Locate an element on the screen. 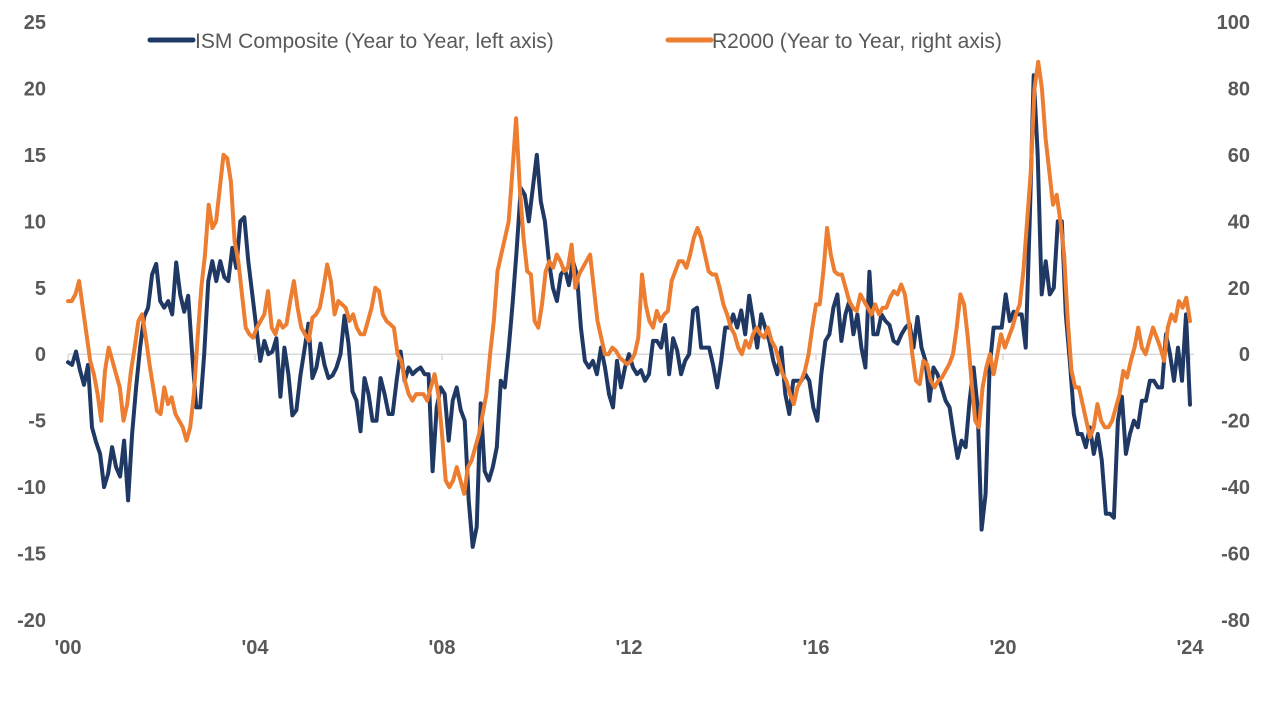 This screenshot has height=728, width=1270. y-left-tick-label: -10 is located at coordinates (31, 488).